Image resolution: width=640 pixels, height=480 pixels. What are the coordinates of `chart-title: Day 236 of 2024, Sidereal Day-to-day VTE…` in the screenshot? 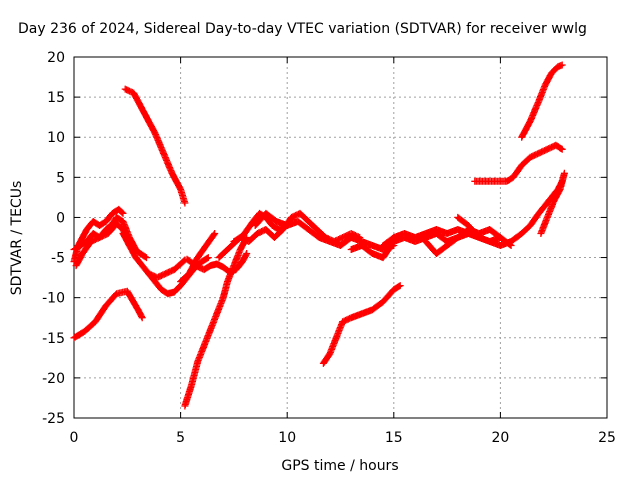 It's located at (302, 29).